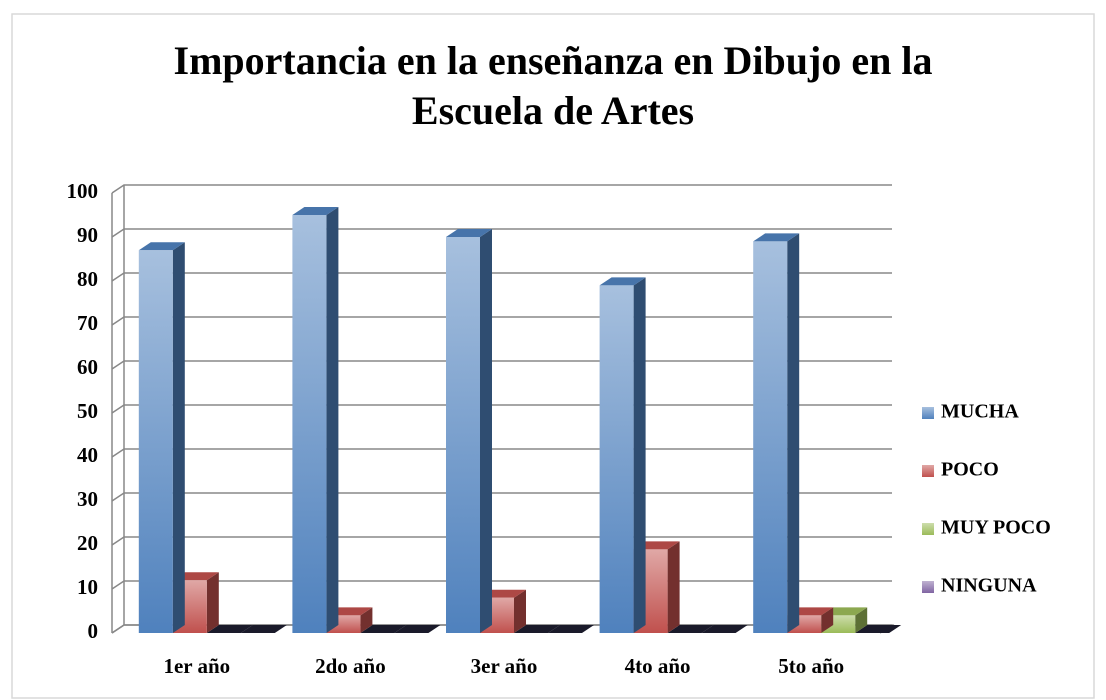 This screenshot has width=1106, height=700. Describe the element at coordinates (980, 412) in the screenshot. I see `legend-label: MUCHA` at that location.